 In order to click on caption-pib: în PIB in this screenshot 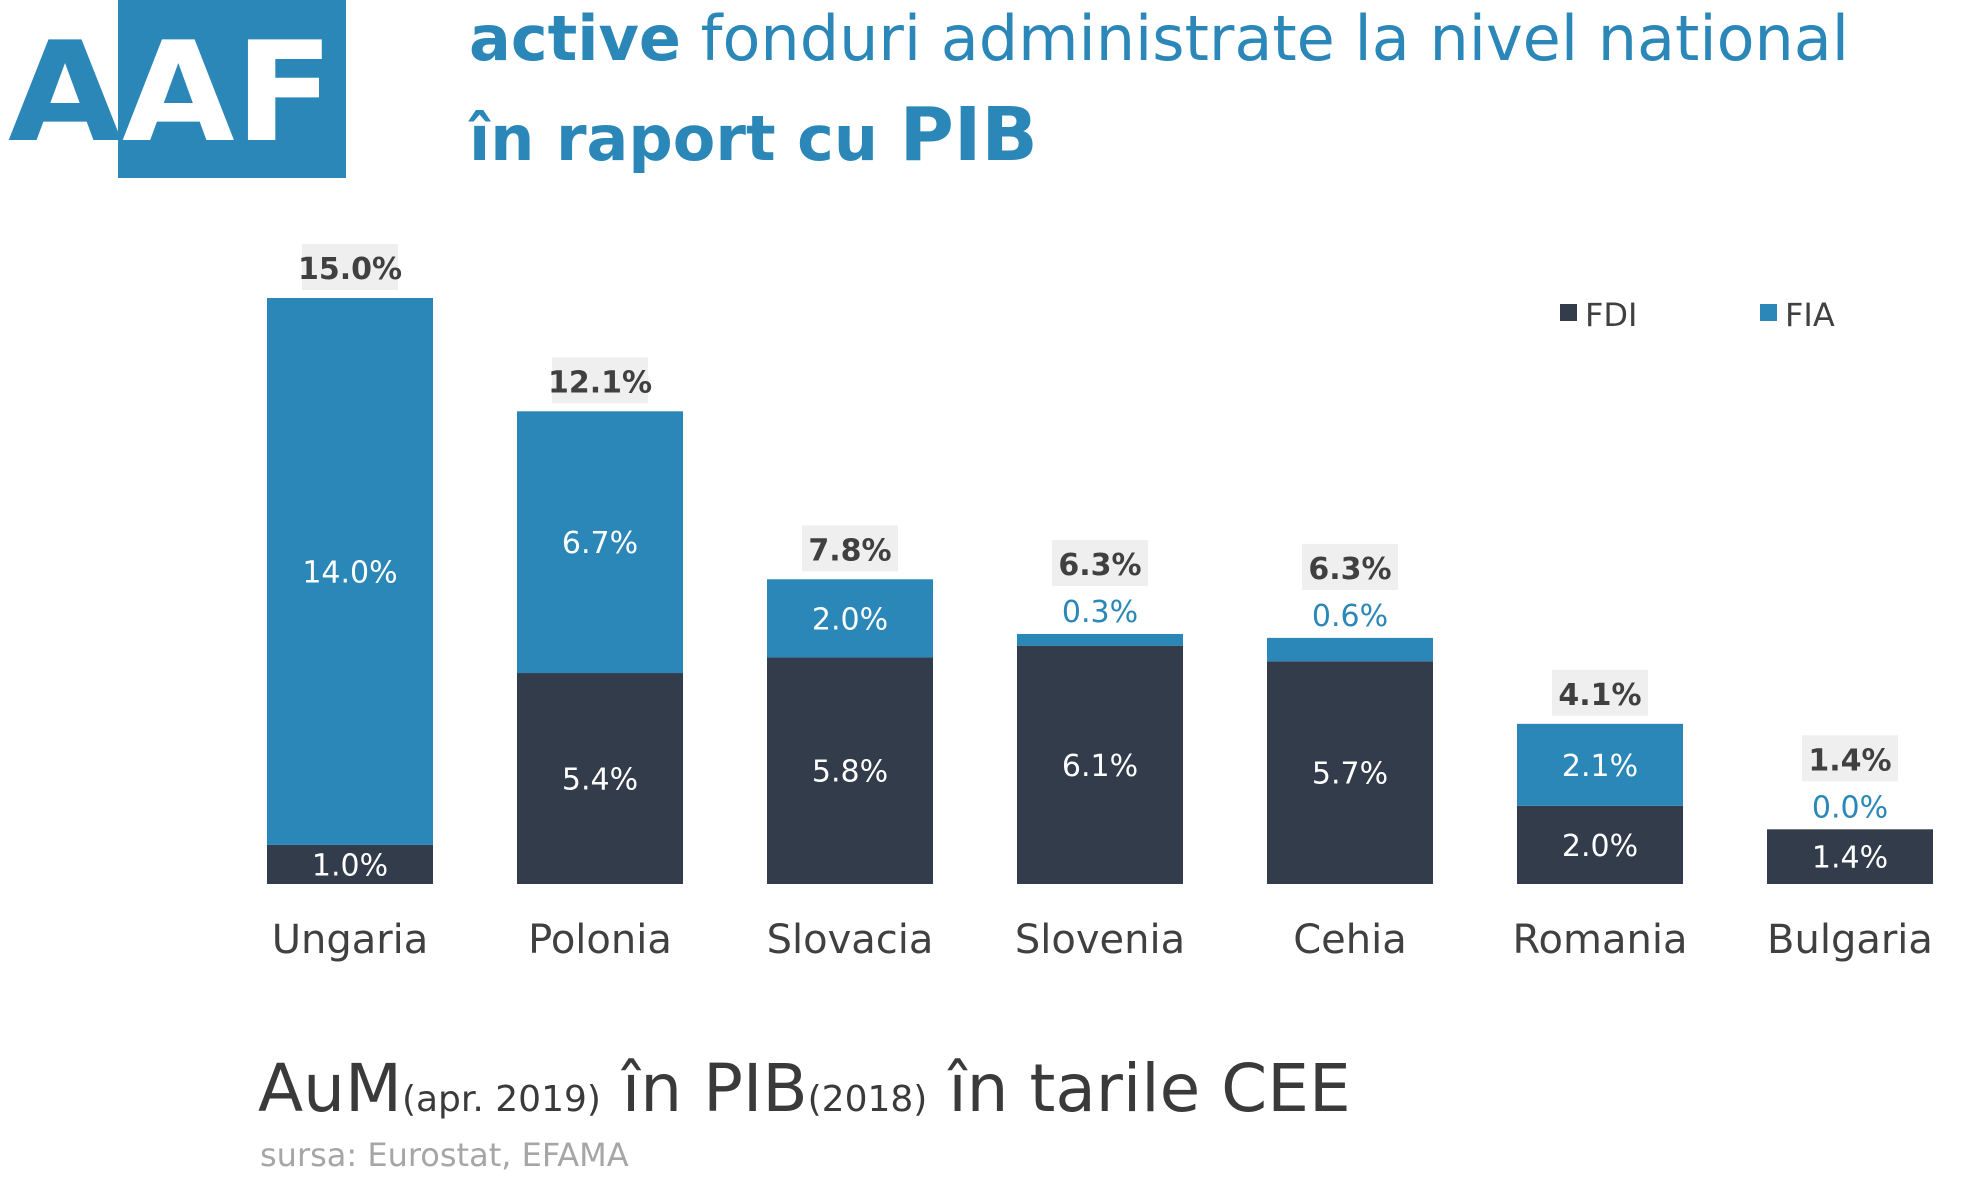, I will do `click(704, 1088)`.